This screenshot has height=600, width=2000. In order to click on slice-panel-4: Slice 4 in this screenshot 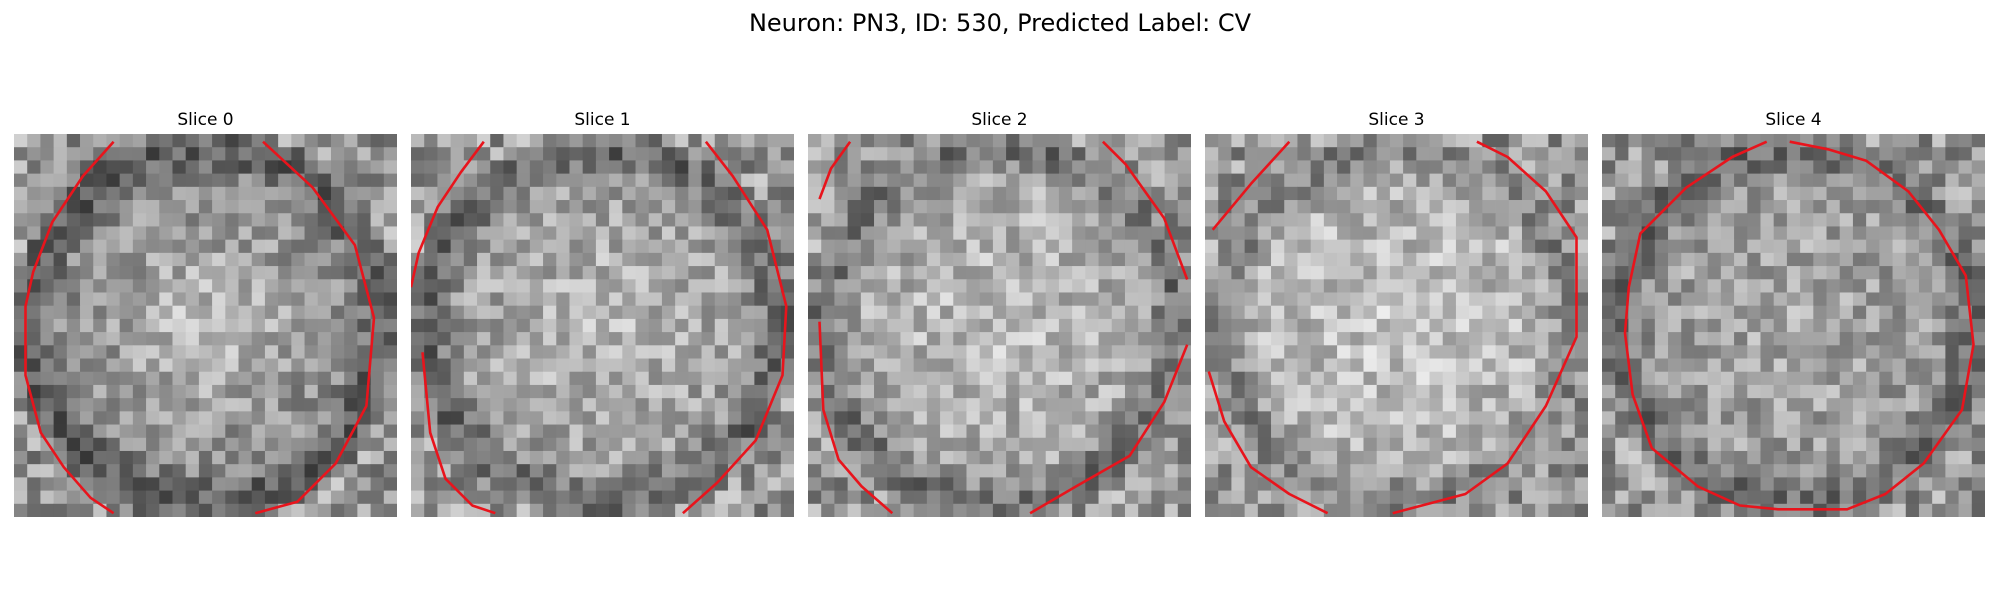, I will do `click(1793, 312)`.